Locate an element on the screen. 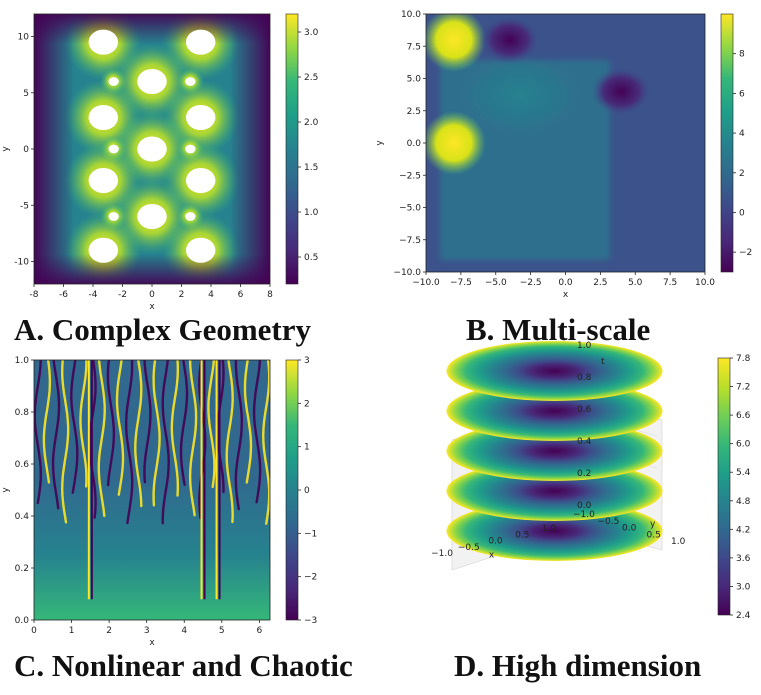 The height and width of the screenshot is (695, 761). x-tick-label: -2 is located at coordinates (122, 295).